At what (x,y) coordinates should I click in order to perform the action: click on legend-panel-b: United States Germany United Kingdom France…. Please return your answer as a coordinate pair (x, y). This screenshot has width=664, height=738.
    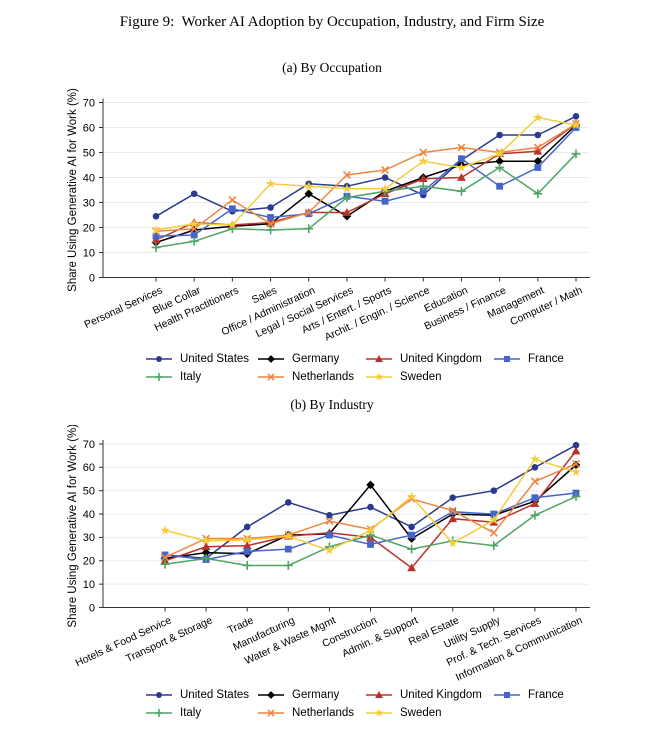
    Looking at the image, I should click on (332, 705).